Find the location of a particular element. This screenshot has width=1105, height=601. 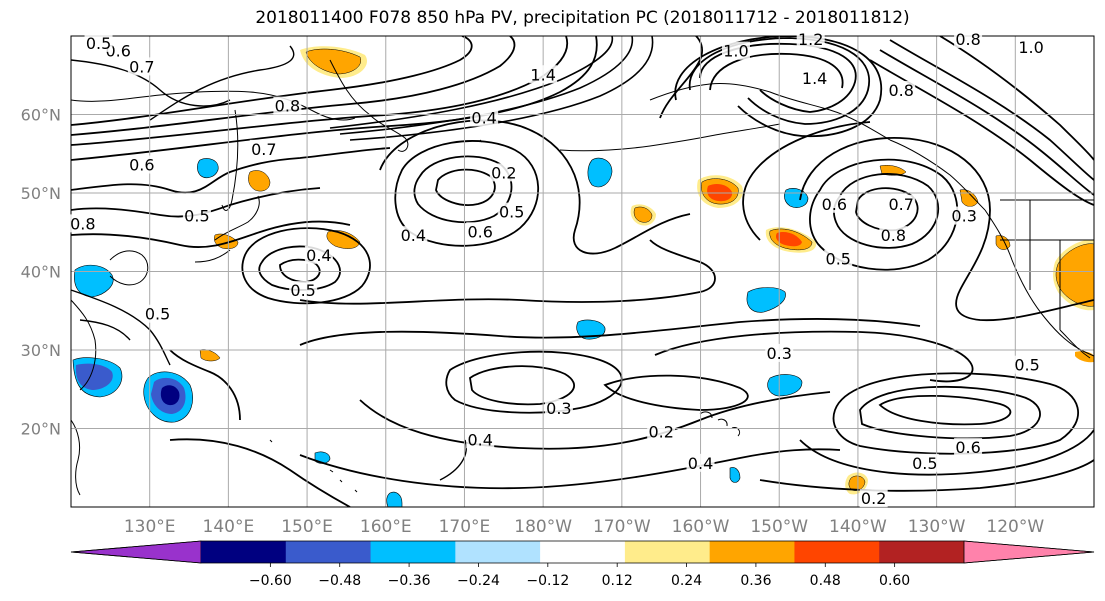

colorbar-tick-label-1: −0.48 is located at coordinates (339, 581).